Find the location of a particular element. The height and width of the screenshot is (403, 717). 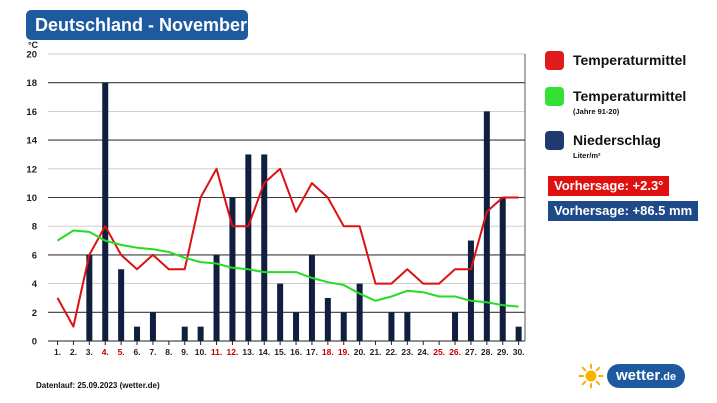

x-tick-label: 24. is located at coordinates (423, 352).